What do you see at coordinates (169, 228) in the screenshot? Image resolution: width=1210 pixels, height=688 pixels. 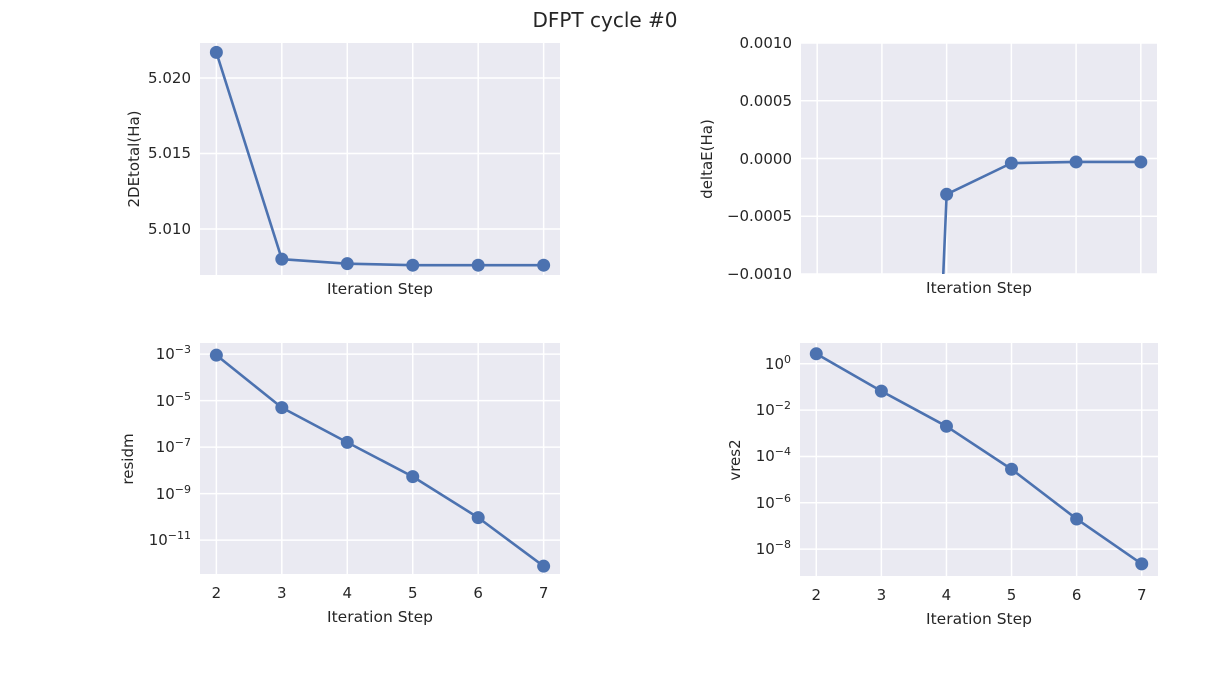 I see `y-tick-label: 5.010` at bounding box center [169, 228].